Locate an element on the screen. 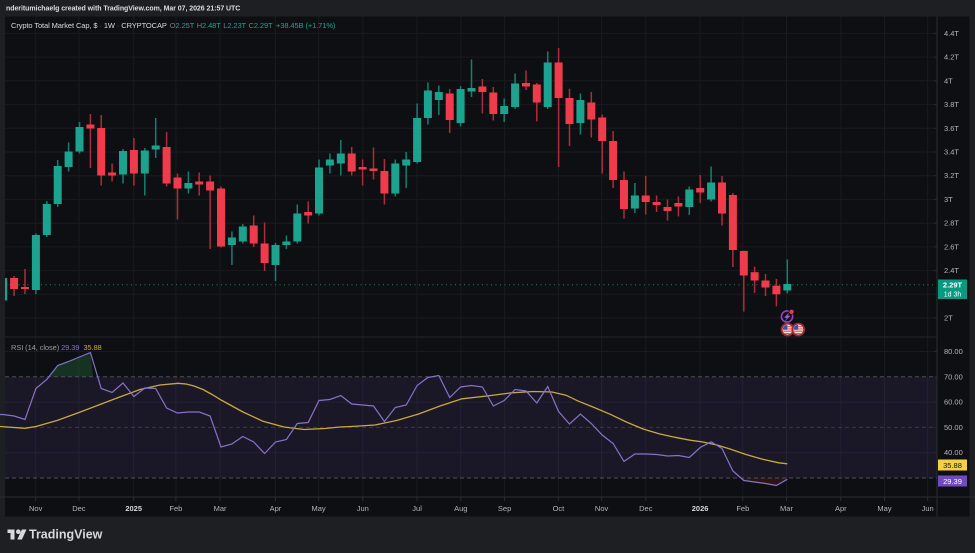 The image size is (975, 553). svg-text: 2.4T is located at coordinates (951, 270).